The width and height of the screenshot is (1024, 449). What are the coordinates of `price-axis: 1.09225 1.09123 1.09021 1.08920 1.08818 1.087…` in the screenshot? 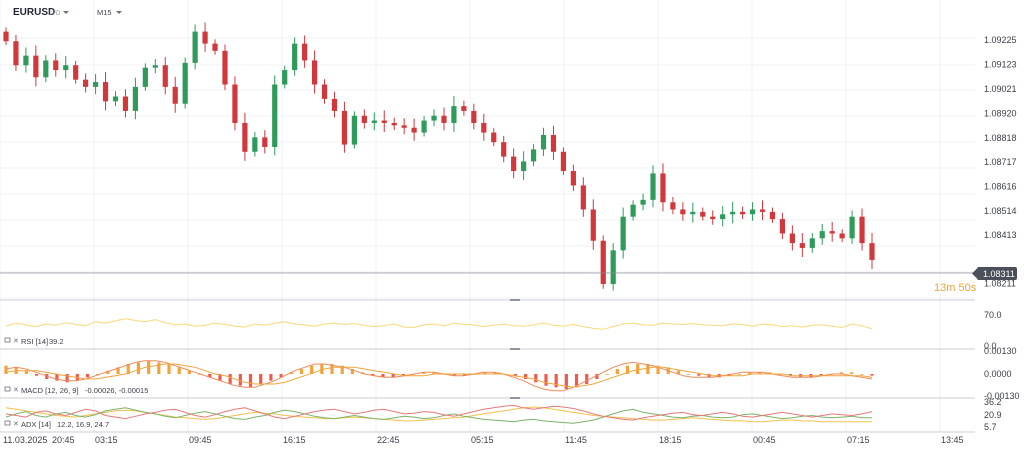 It's located at (1000, 162).